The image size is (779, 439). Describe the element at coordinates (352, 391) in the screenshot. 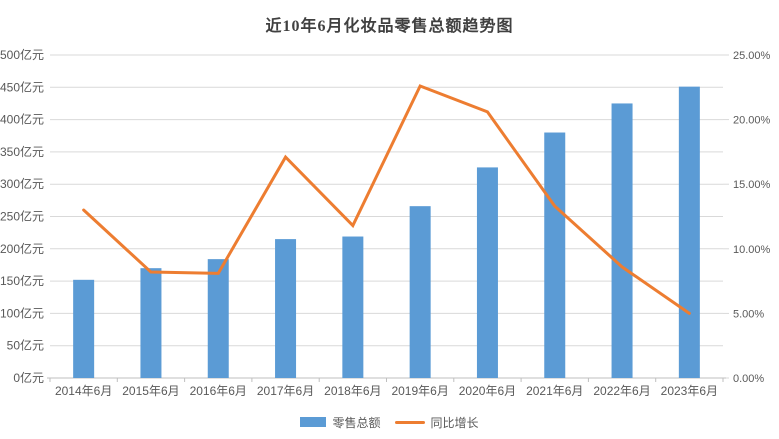

I see `x-axis-category-label: 2018年6月` at that location.